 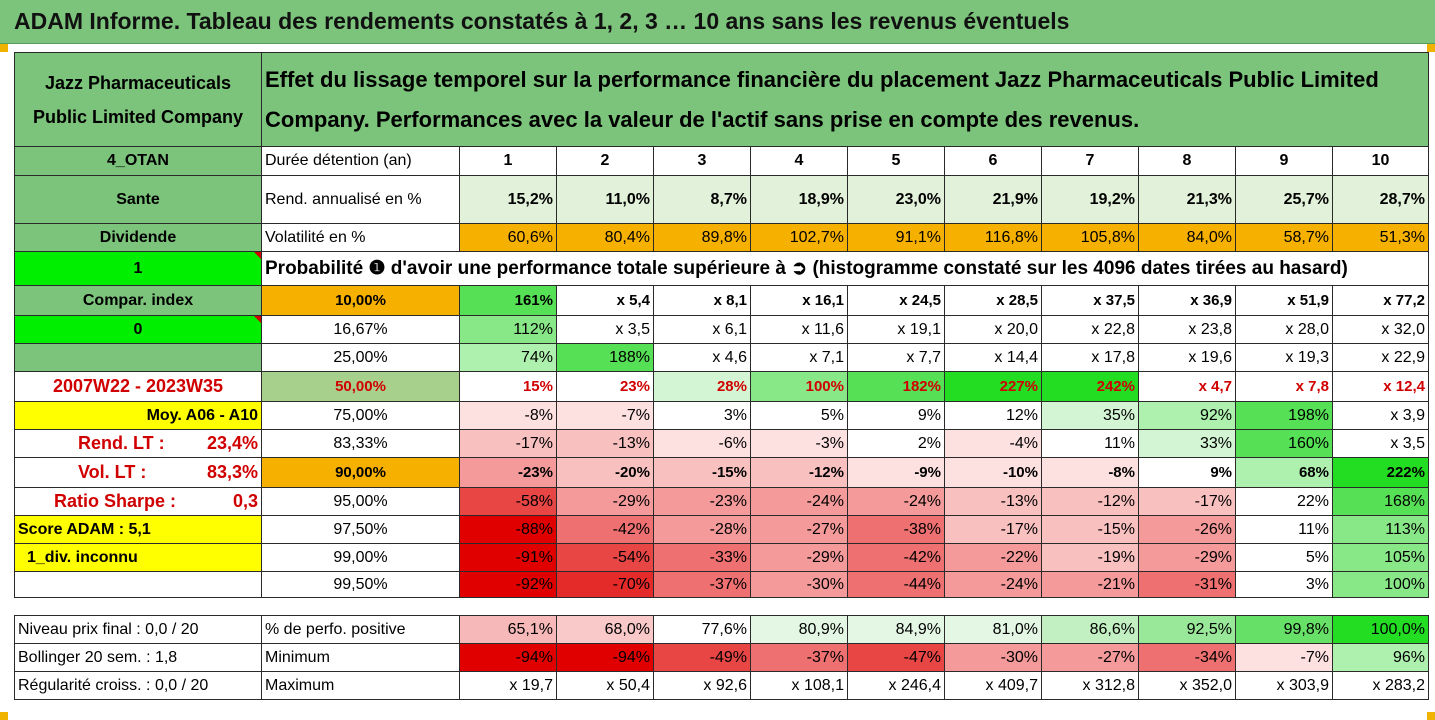 I want to click on prob-cell-2-10: x 32,0, so click(x=1380, y=329).